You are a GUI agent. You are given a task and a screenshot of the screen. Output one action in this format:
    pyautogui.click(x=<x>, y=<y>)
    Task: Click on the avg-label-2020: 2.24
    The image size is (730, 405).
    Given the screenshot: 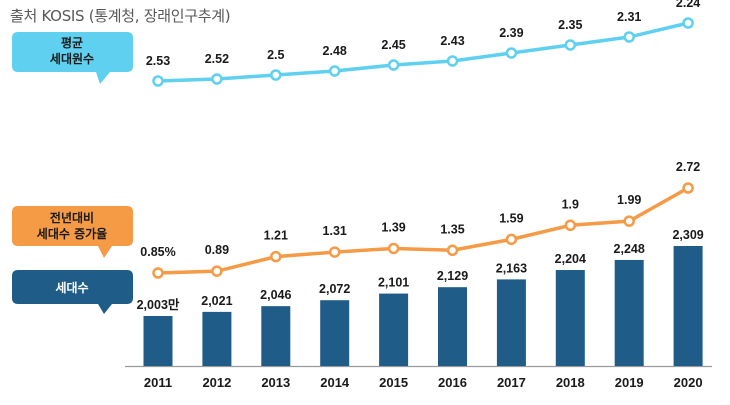 What is the action you would take?
    pyautogui.click(x=688, y=5)
    